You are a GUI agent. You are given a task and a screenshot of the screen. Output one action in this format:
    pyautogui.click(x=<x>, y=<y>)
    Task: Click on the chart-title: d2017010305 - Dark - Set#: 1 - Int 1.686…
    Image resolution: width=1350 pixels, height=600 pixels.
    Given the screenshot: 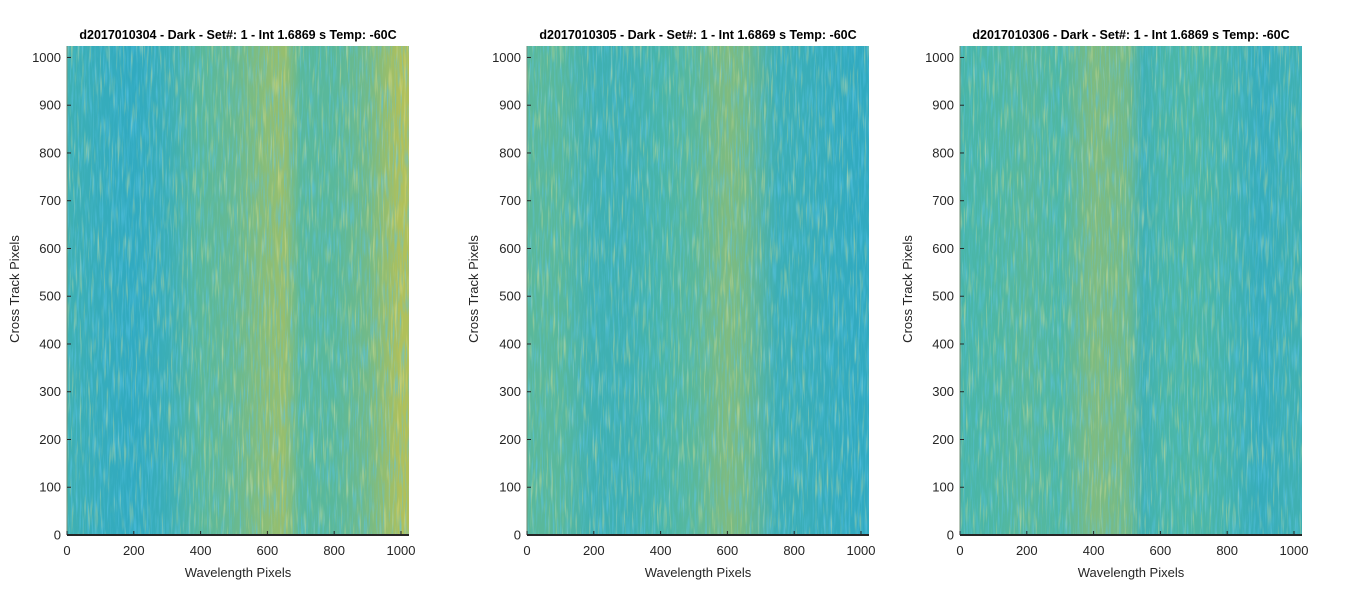 What is the action you would take?
    pyautogui.click(x=697, y=35)
    